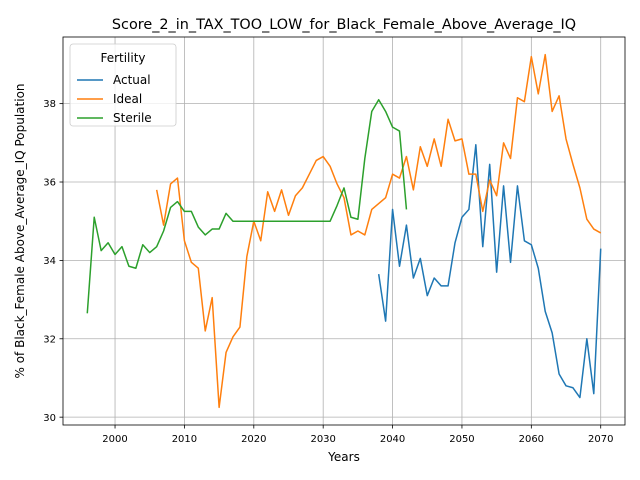 The width and height of the screenshot is (640, 480). I want to click on y-tick-label: 30, so click(49, 418).